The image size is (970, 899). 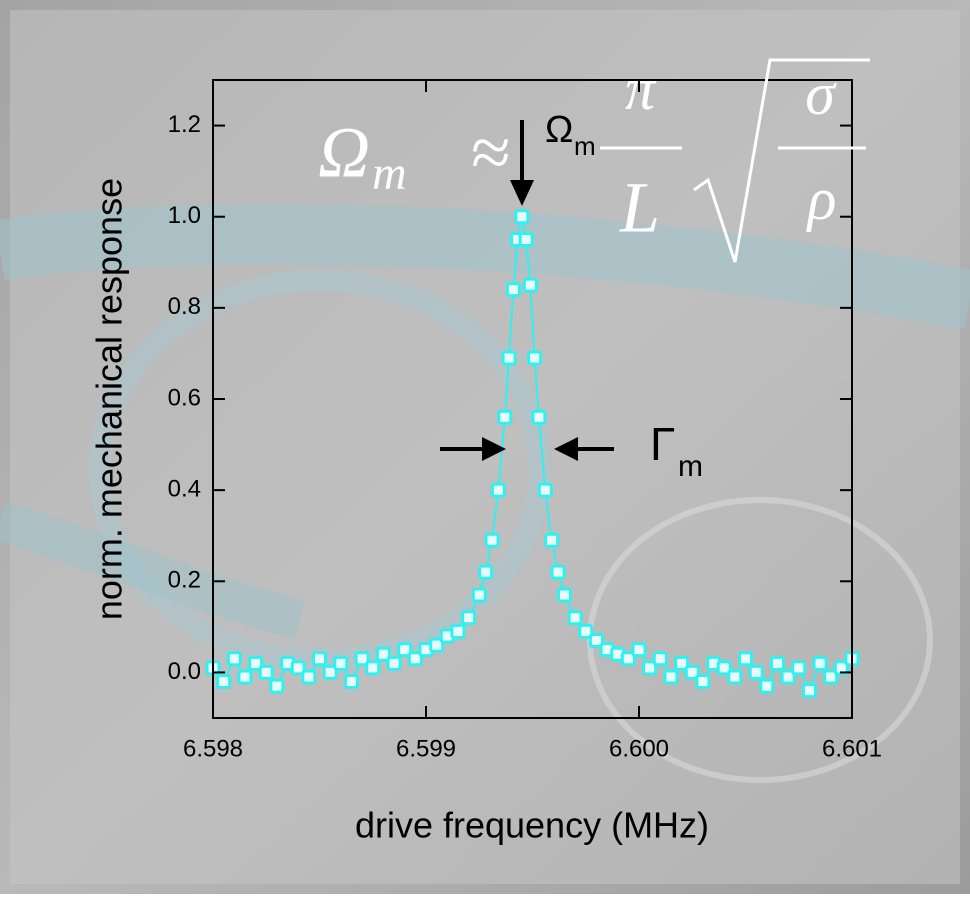 What do you see at coordinates (109, 399) in the screenshot?
I see `y-axis-label: norm. mechanical response` at bounding box center [109, 399].